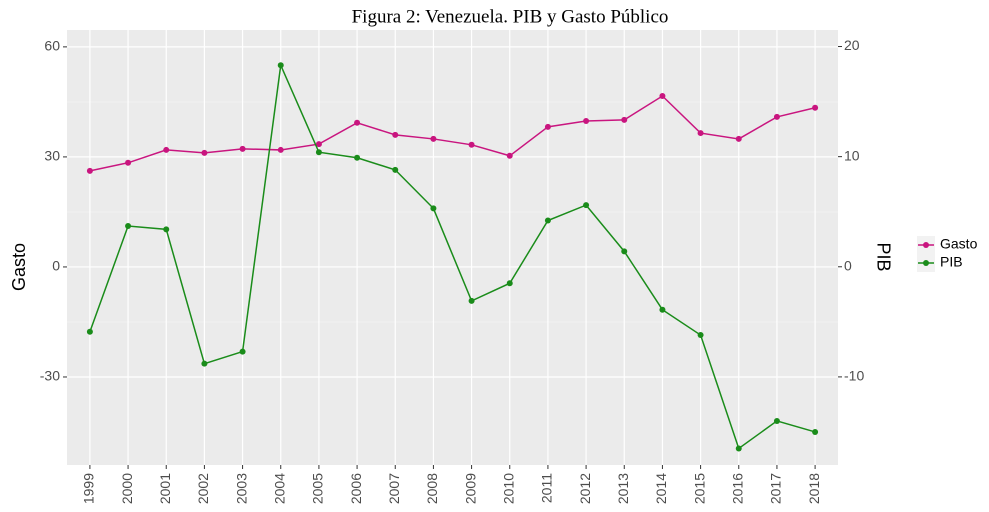 This screenshot has height=512, width=989. I want to click on legend-label: PIB, so click(951, 262).